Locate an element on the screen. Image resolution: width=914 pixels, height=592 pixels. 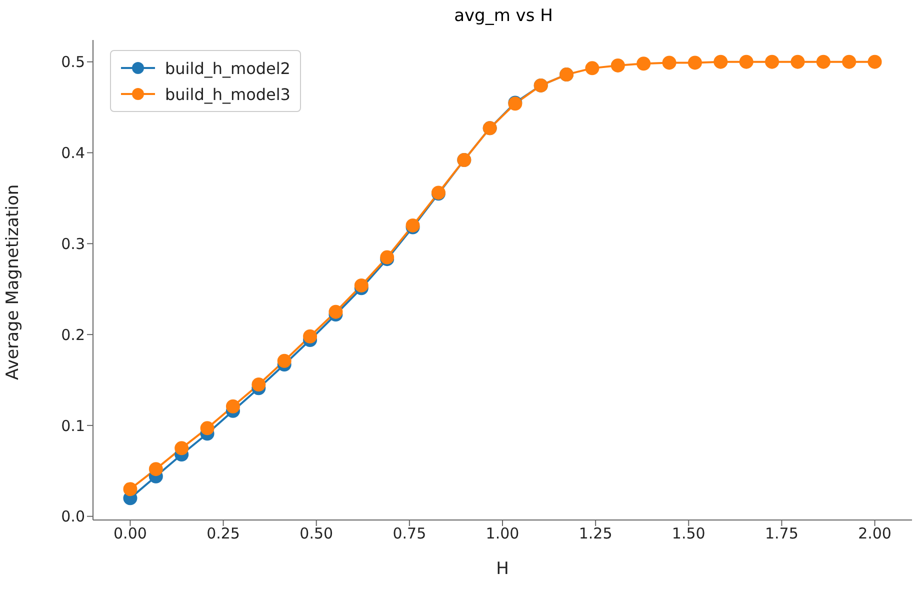
y-tick-label: 0.2 is located at coordinates (73, 335).